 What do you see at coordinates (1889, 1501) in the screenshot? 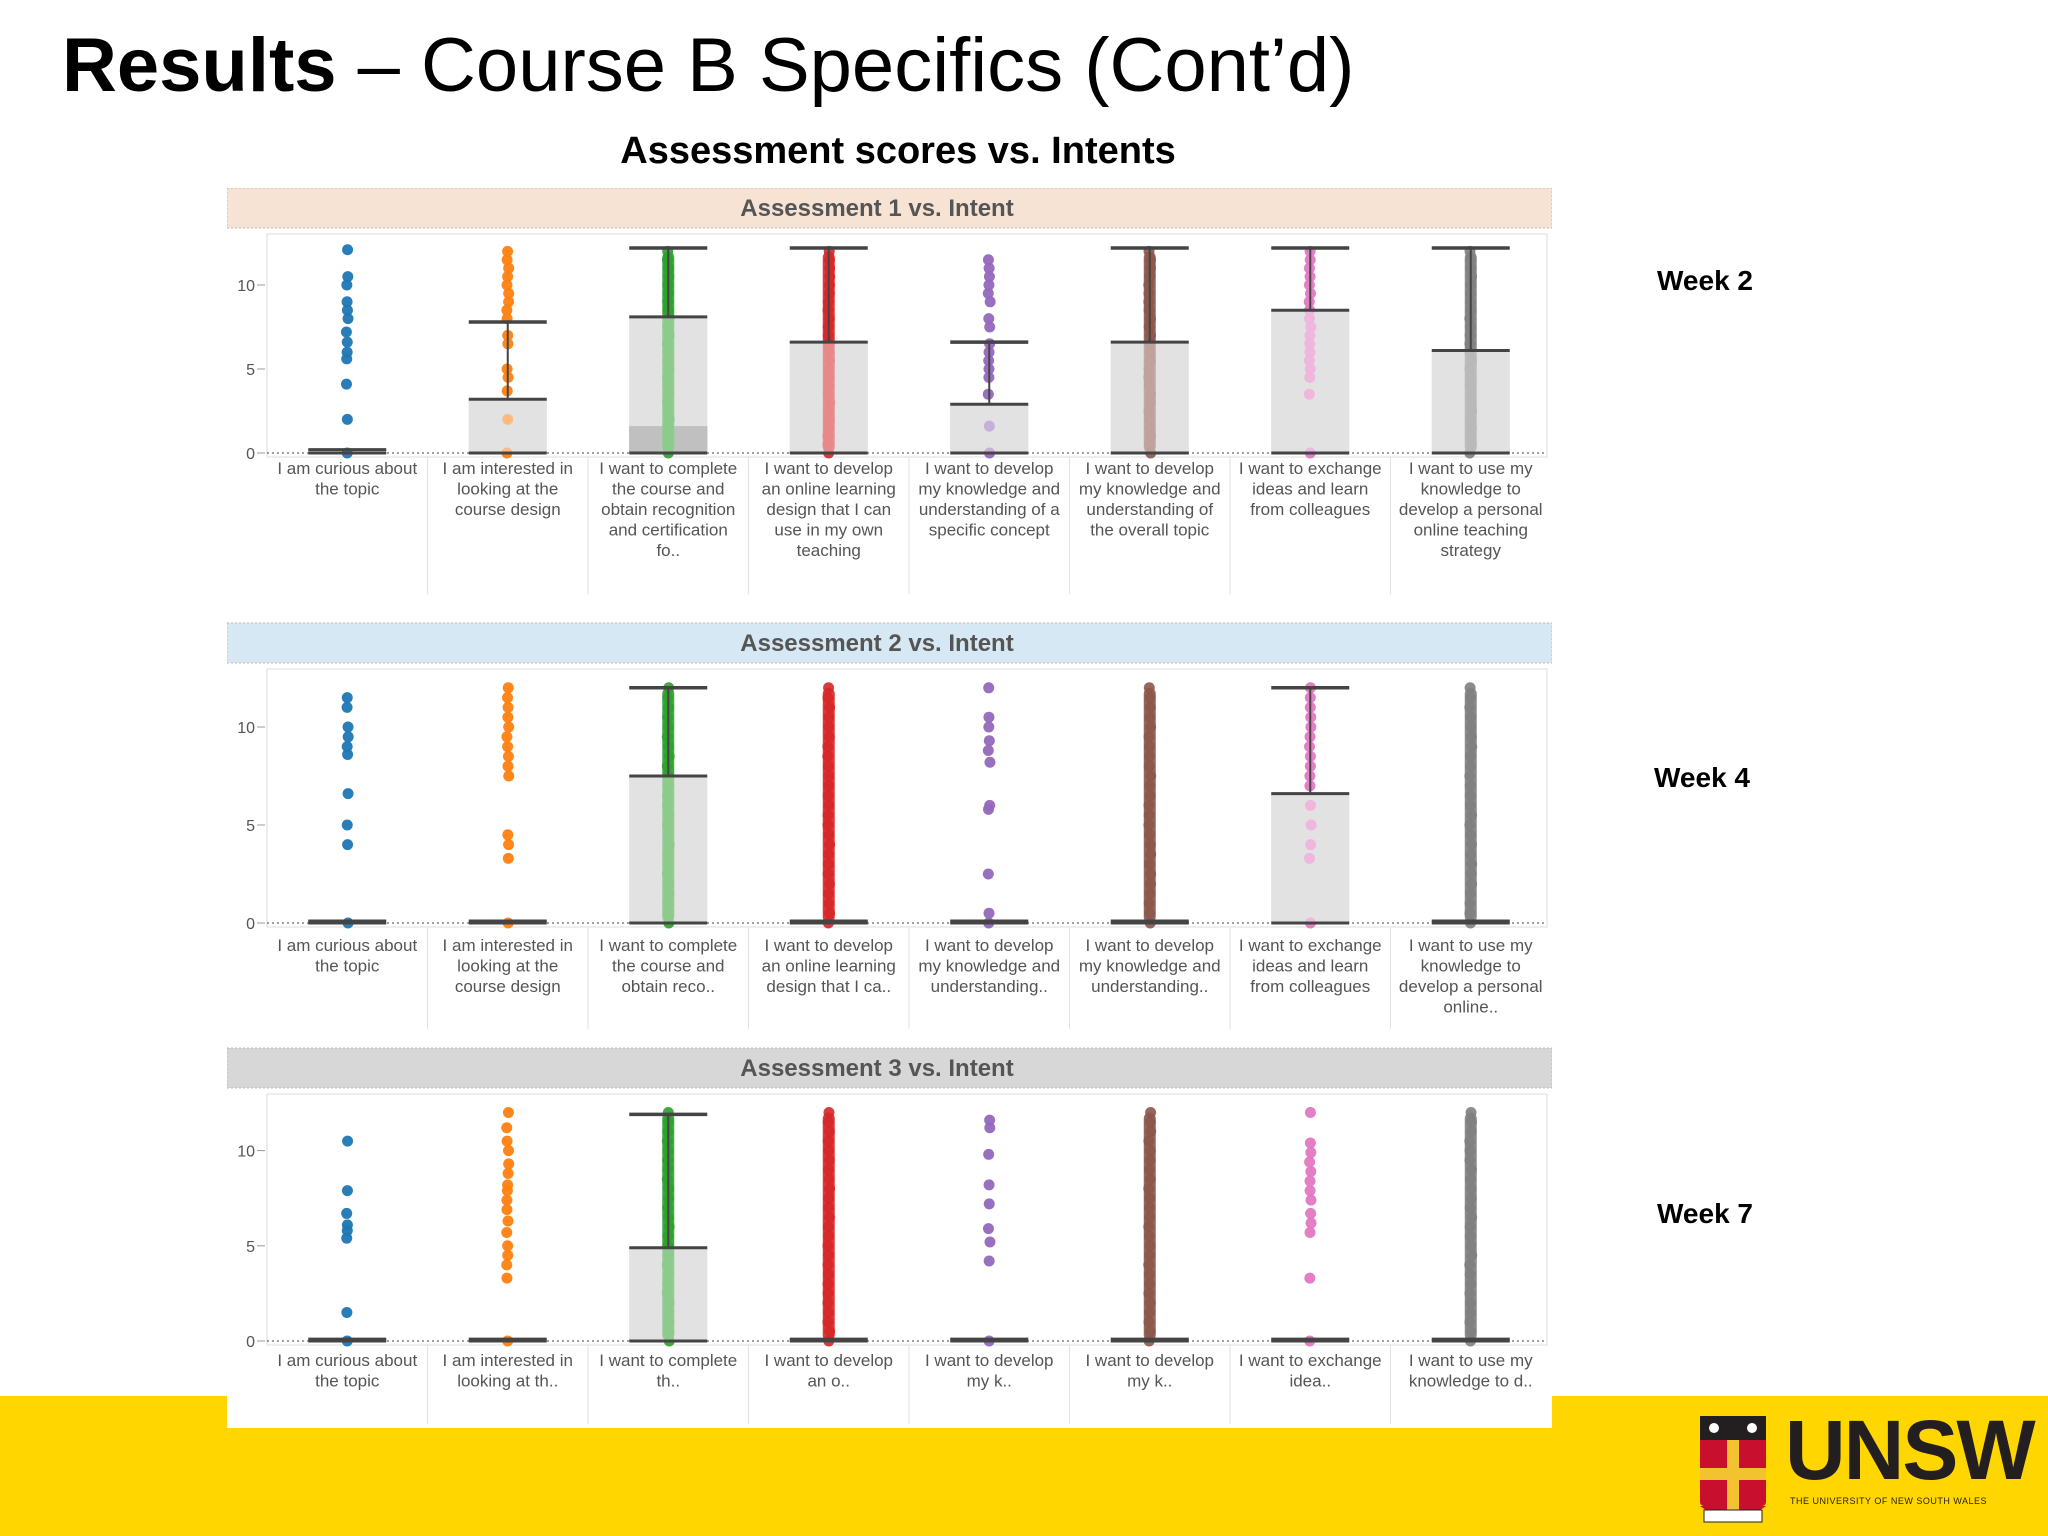
I see `unsw-logo-subtext: THE UNIVERSITY OF NEW SOUTH WALES` at bounding box center [1889, 1501].